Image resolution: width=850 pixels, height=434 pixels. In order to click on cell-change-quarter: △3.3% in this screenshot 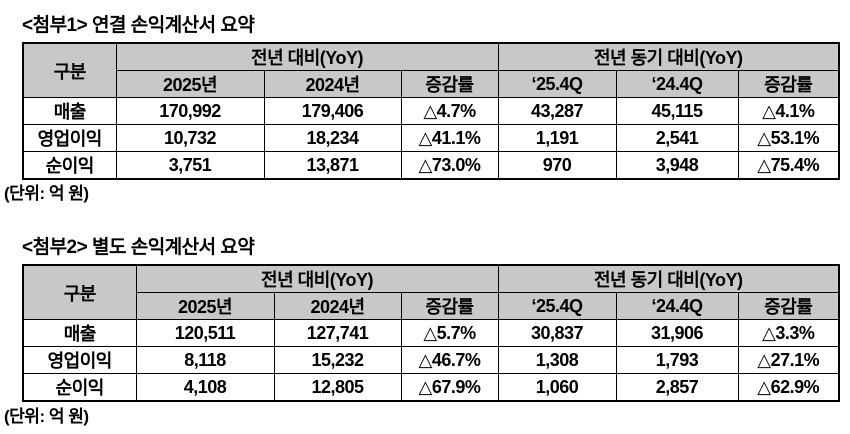, I will do `click(788, 333)`.